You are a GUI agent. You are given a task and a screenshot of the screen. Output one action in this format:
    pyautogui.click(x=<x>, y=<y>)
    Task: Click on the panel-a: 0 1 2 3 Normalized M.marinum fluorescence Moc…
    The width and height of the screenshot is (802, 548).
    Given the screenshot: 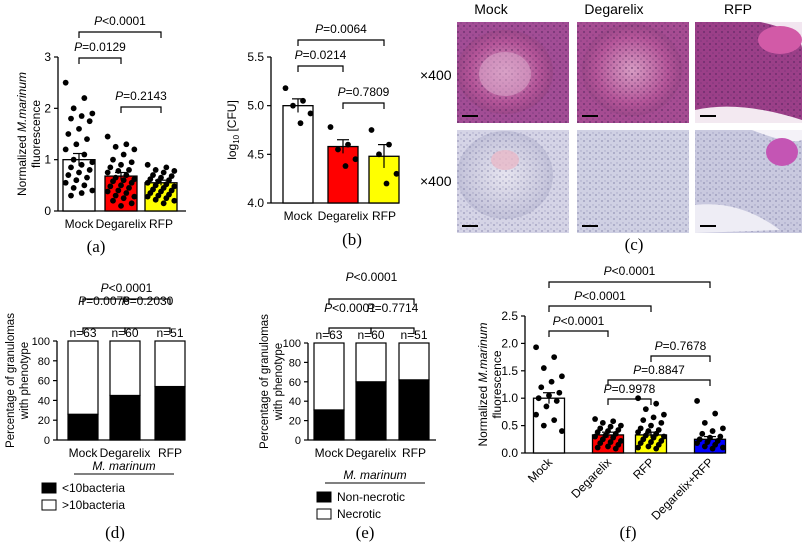 What is the action you would take?
    pyautogui.click(x=100, y=135)
    